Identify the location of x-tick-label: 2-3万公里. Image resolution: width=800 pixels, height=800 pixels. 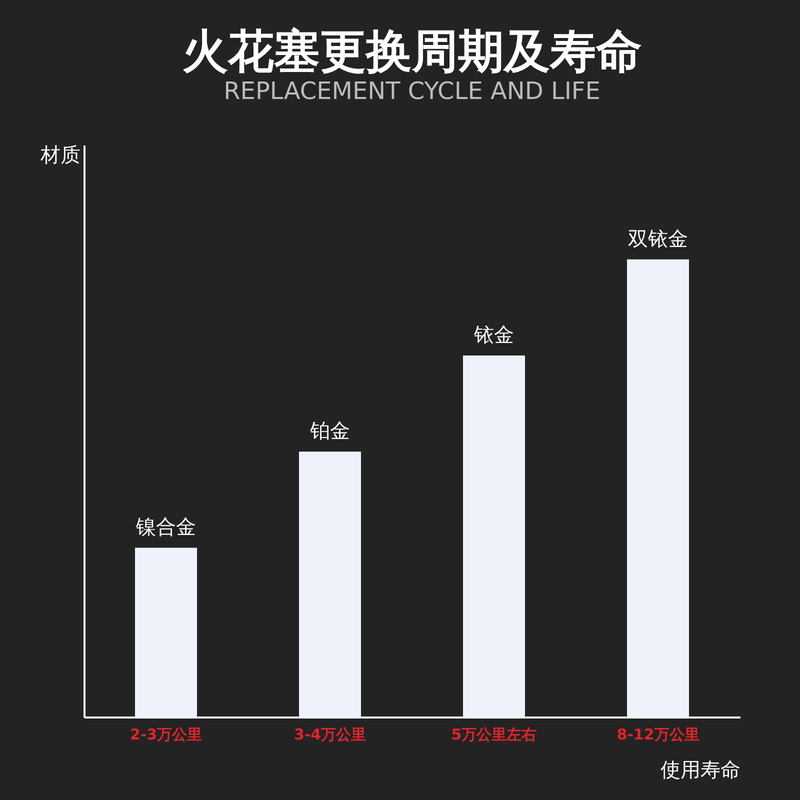
(166, 735).